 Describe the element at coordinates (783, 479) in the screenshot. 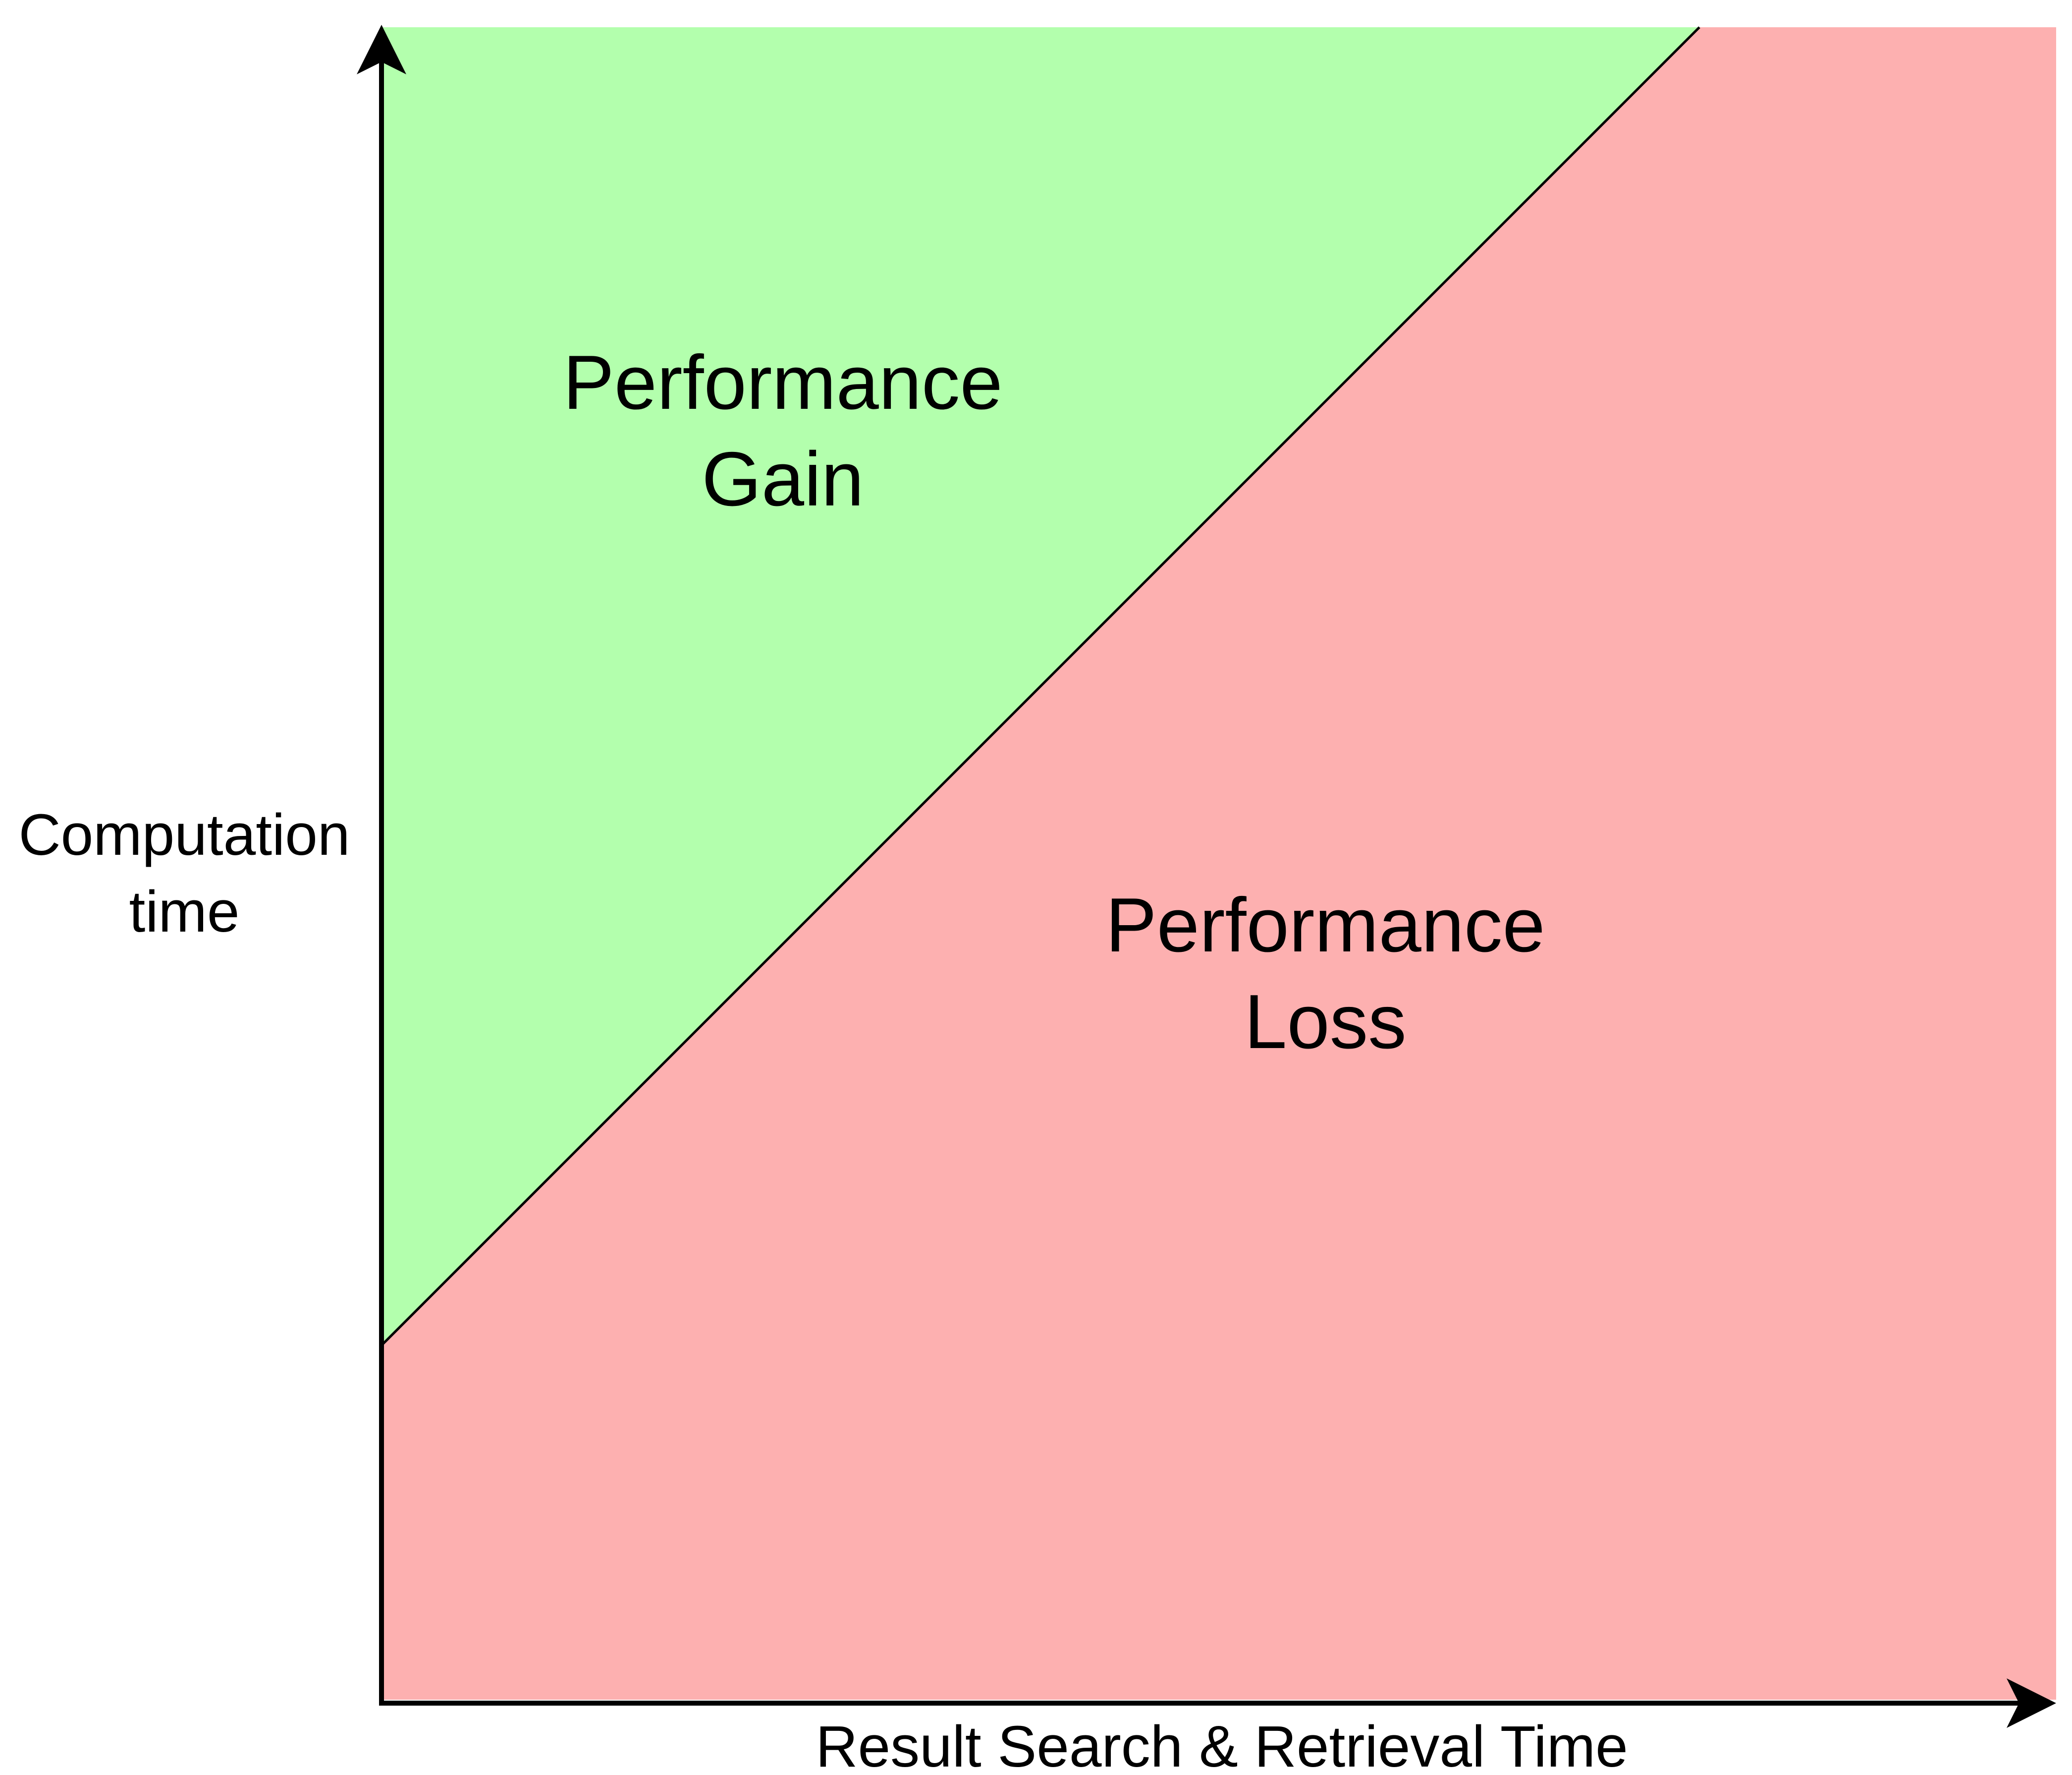

I see `gain-label-line2: Gain` at that location.